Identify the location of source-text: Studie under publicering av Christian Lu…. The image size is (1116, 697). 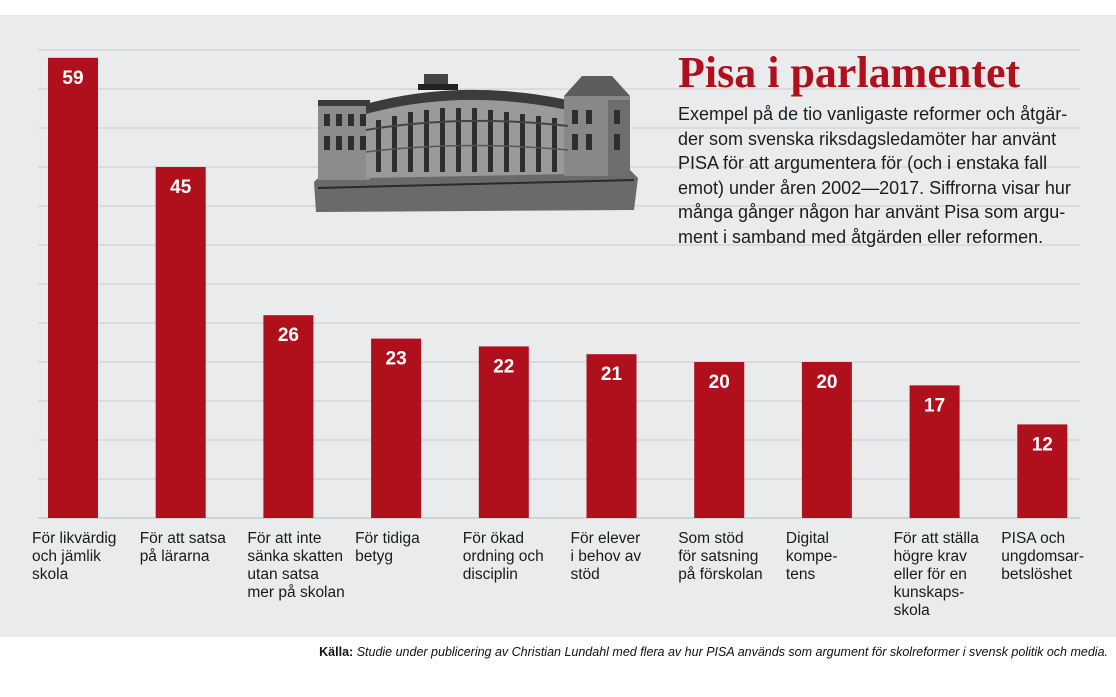
(732, 652).